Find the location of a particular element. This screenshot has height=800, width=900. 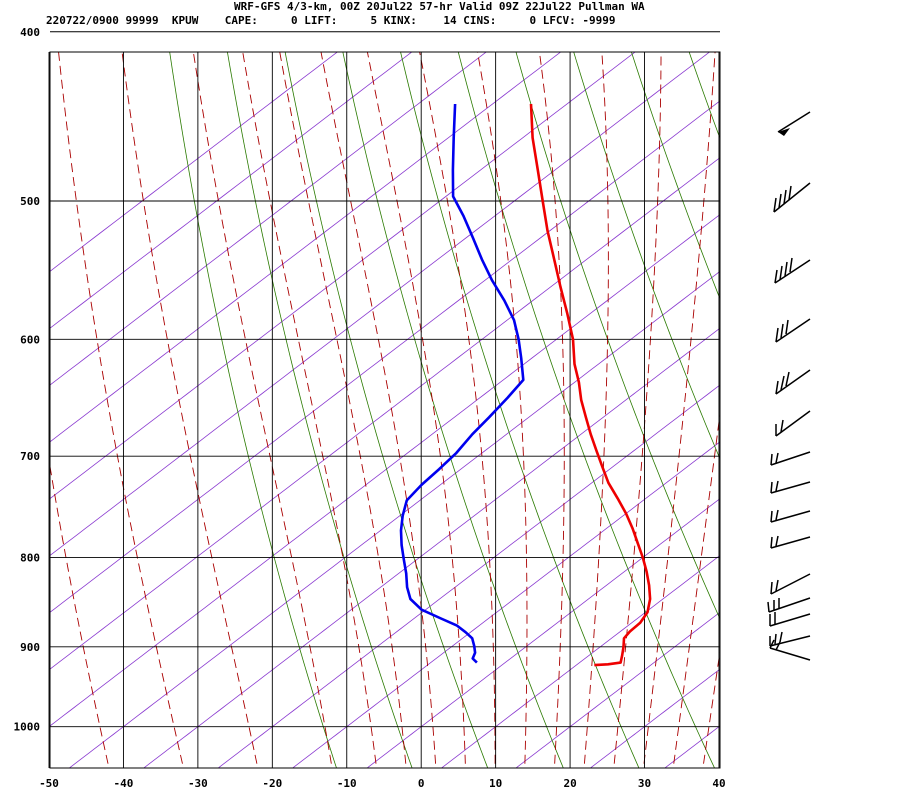

pressure-tick-label: 400 is located at coordinates (30, 32).